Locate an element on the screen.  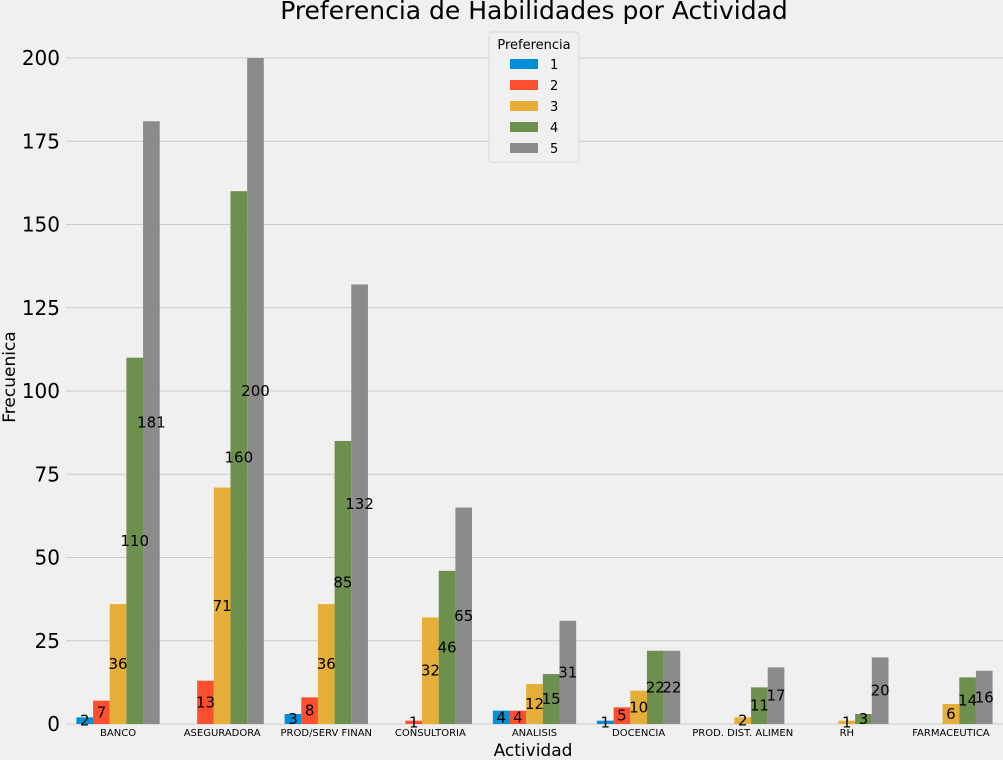
legend-label: 2 is located at coordinates (554, 86).